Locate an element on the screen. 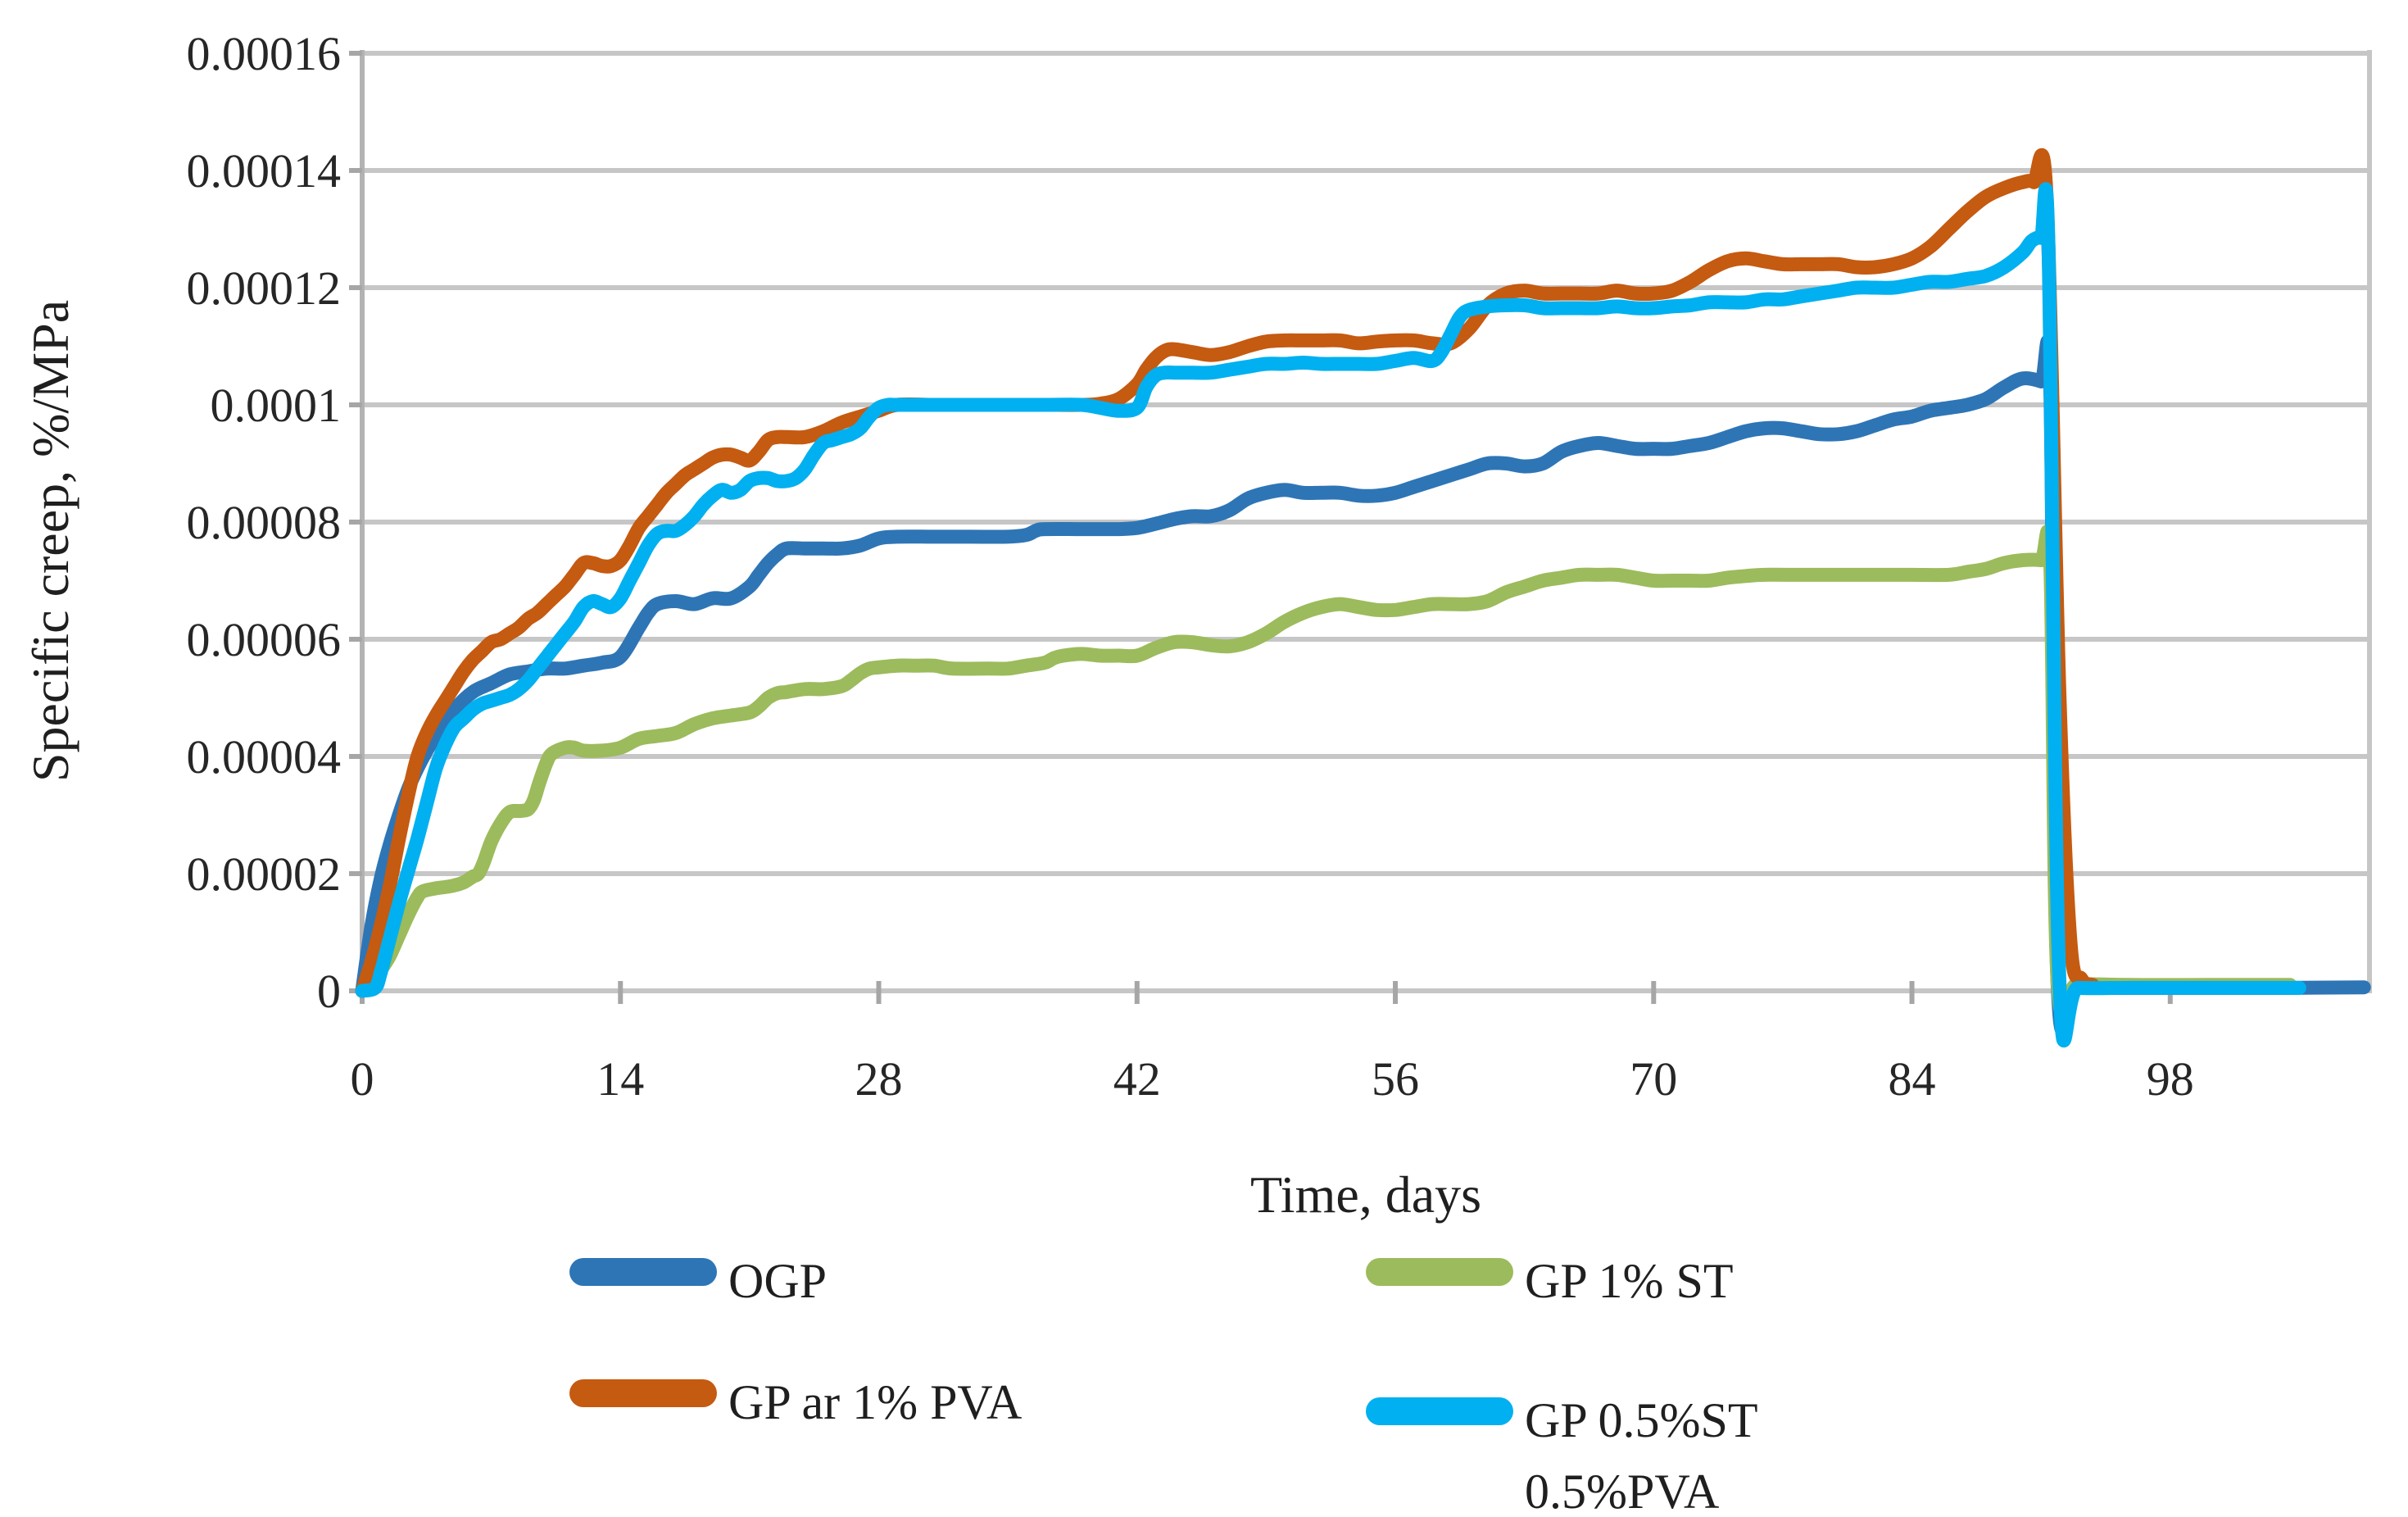  legend-label-gp-05st-05pva-line1: GP 0.5%ST is located at coordinates (1641, 1420).